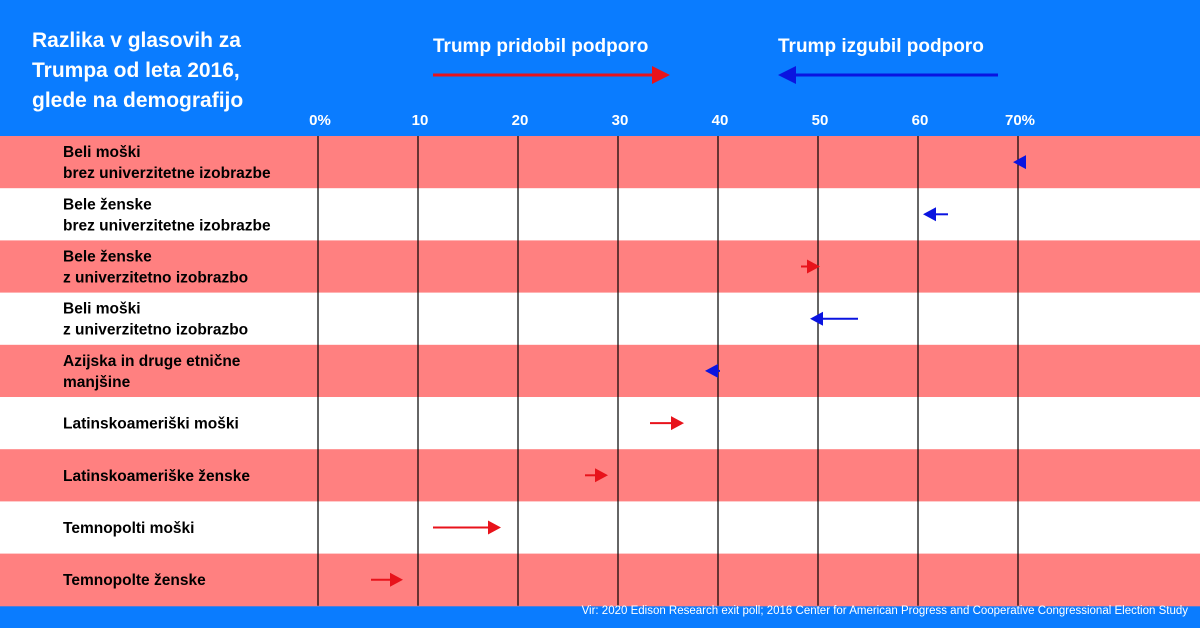 This screenshot has width=1200, height=628. Describe the element at coordinates (155, 320) in the screenshot. I see `category-label-4: Beli moški z univerzitetno izobrazbo` at that location.